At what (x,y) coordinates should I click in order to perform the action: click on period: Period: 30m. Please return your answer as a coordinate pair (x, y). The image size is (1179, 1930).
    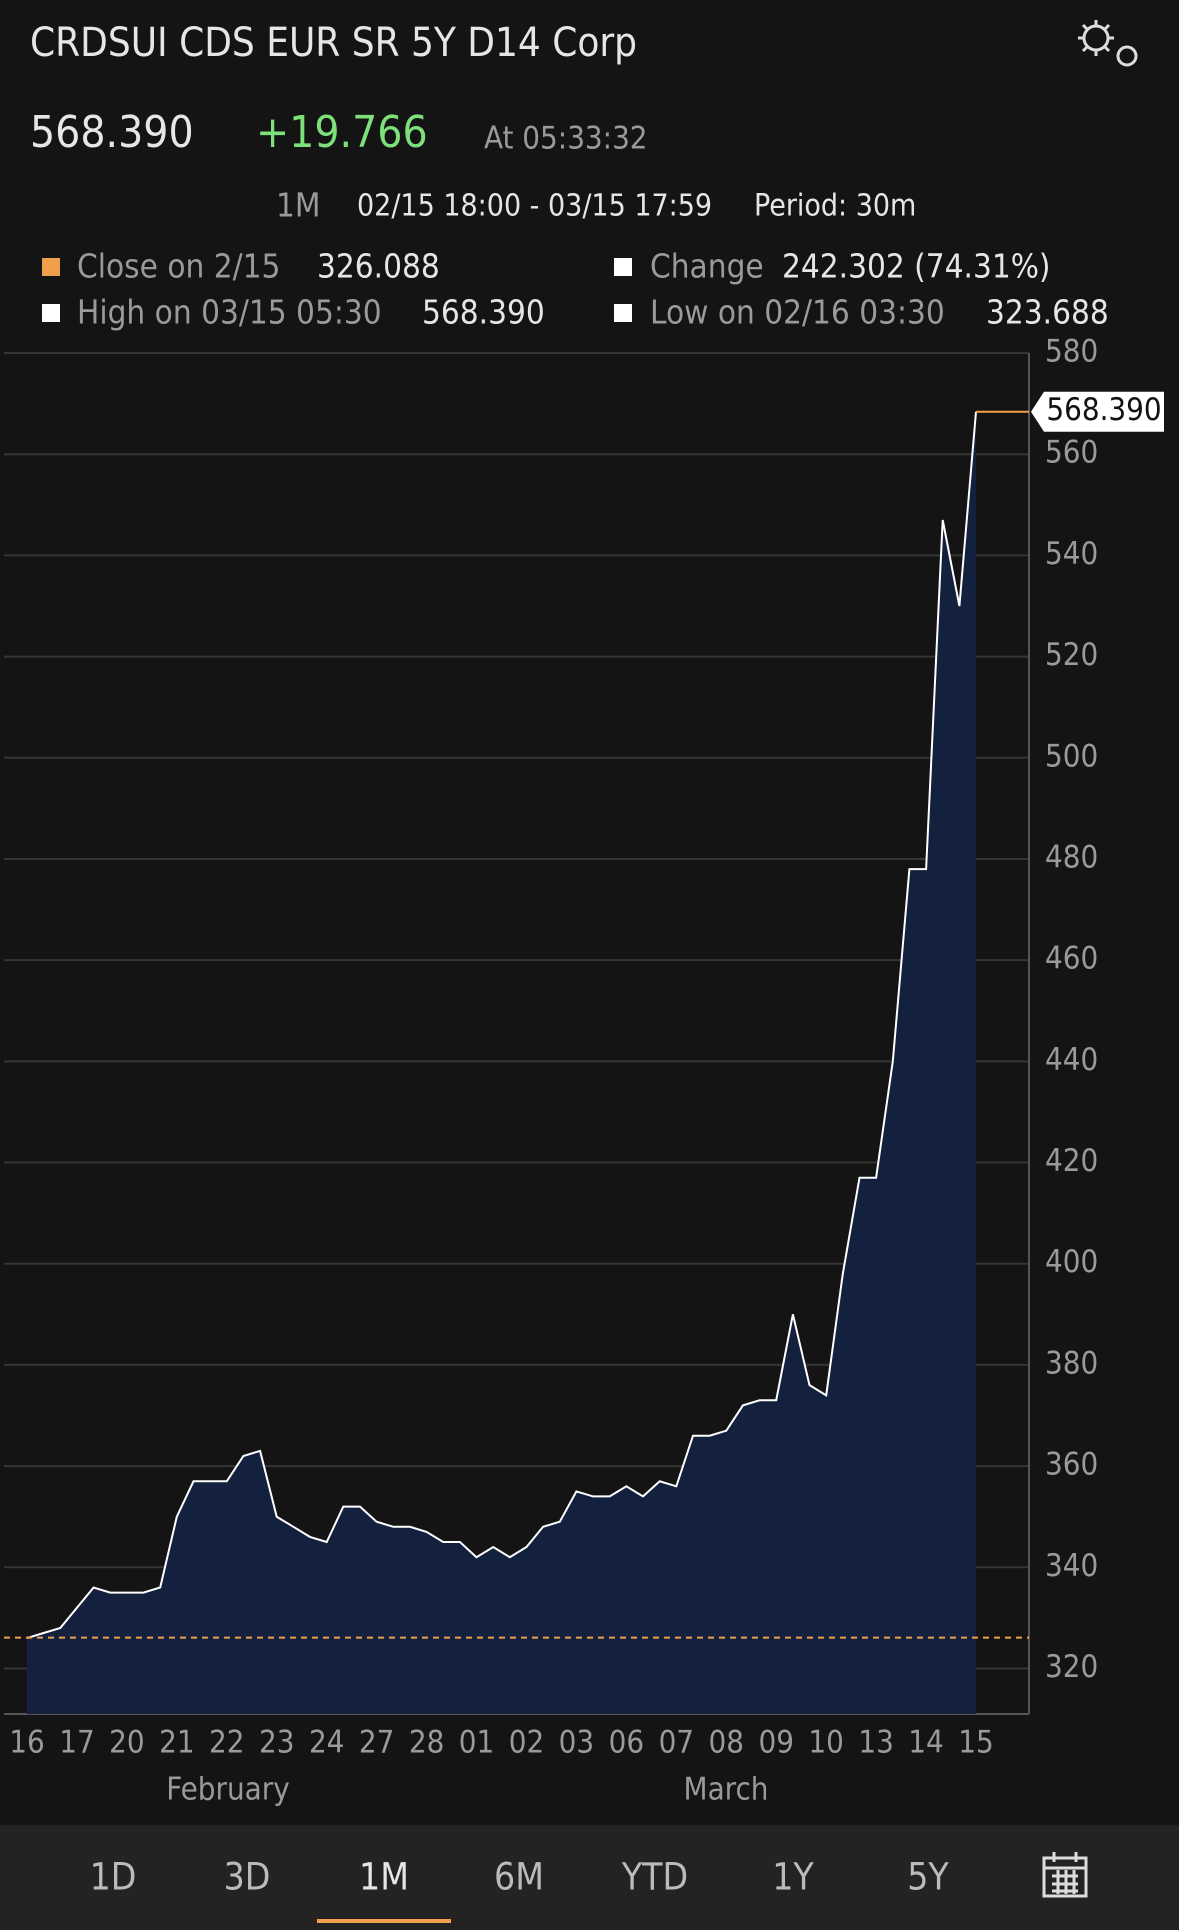
    Looking at the image, I should click on (835, 206).